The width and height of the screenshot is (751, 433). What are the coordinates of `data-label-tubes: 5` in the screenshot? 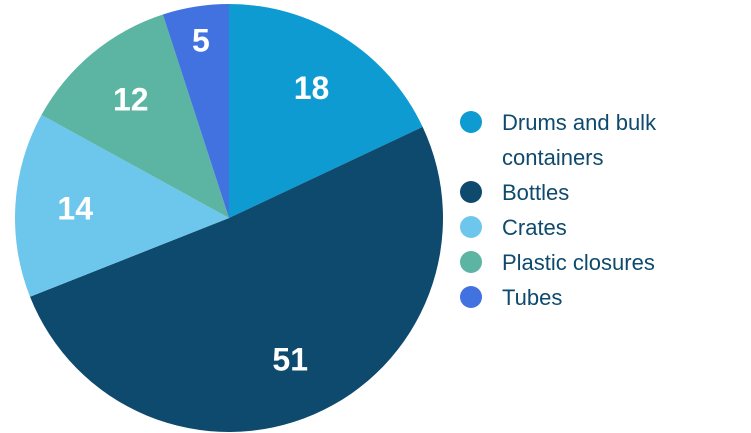 It's located at (201, 40).